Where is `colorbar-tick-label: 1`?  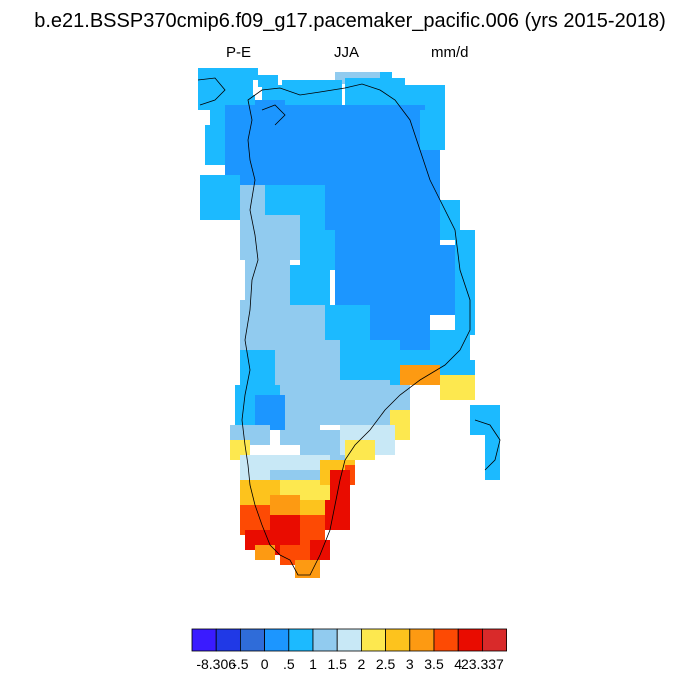
colorbar-tick-label: 1 is located at coordinates (313, 664).